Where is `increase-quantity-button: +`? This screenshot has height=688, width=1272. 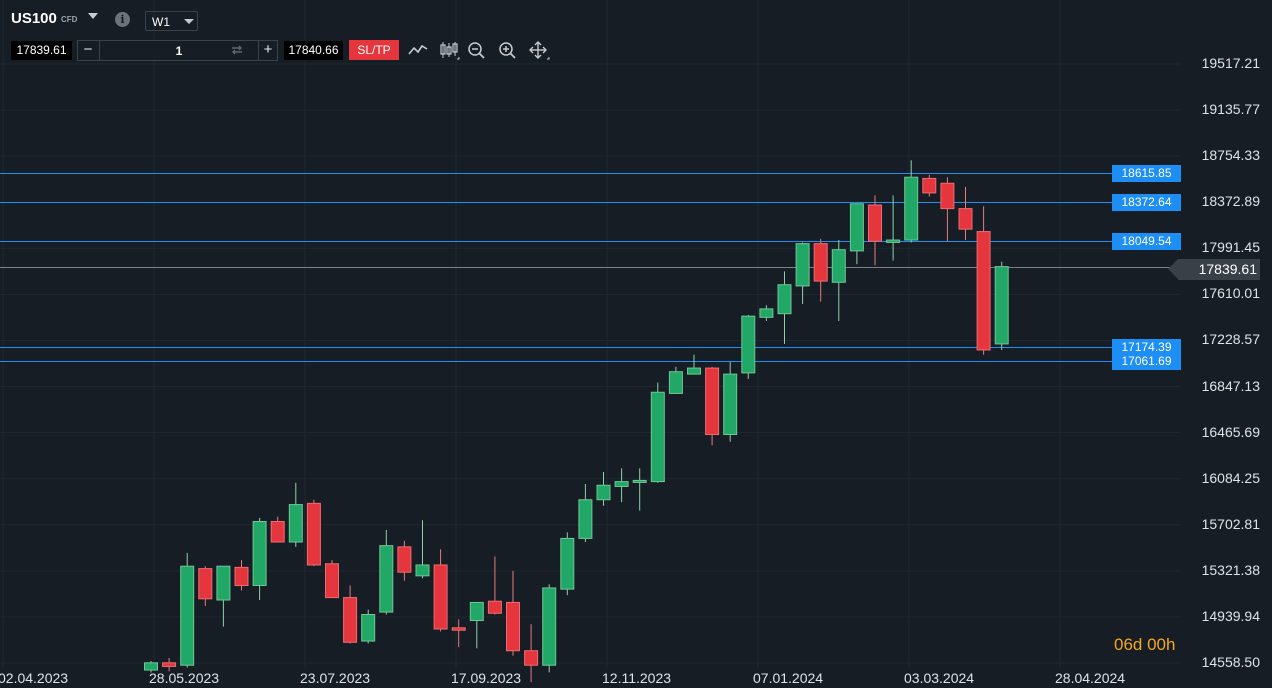 increase-quantity-button: + is located at coordinates (268, 49).